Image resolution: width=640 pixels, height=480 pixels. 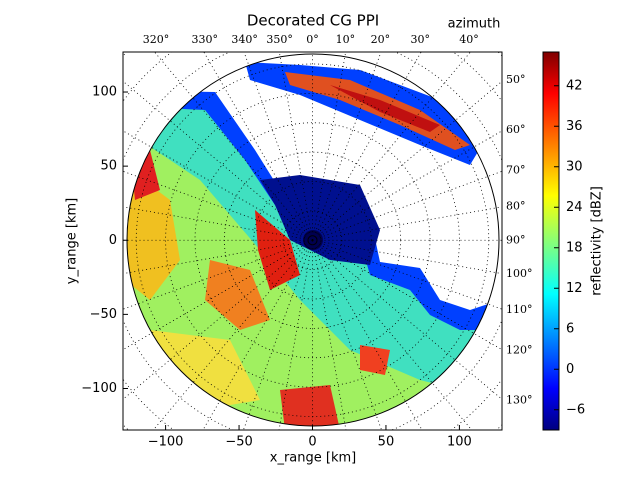 What do you see at coordinates (205, 39) in the screenshot?
I see `azimuth-label: 330°` at bounding box center [205, 39].